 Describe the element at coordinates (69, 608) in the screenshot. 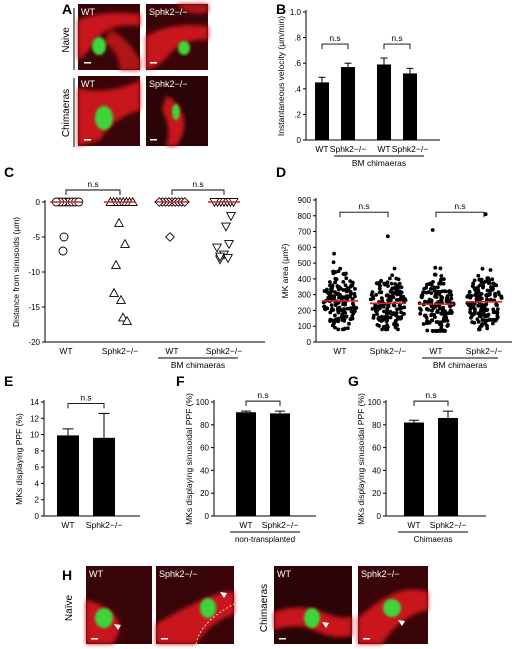

I see `panel-h-row-label-naive: Naïve` at that location.